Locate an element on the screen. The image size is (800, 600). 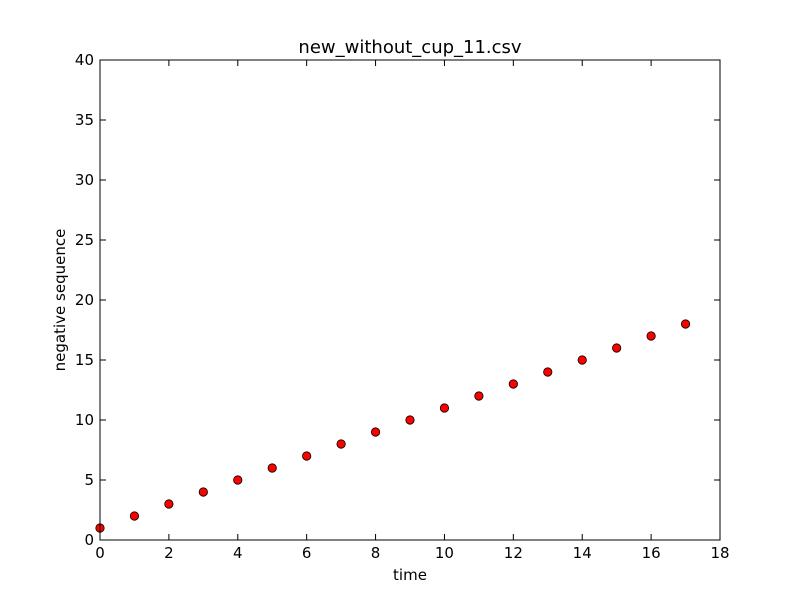
x-tick-label: 10 is located at coordinates (444, 553).